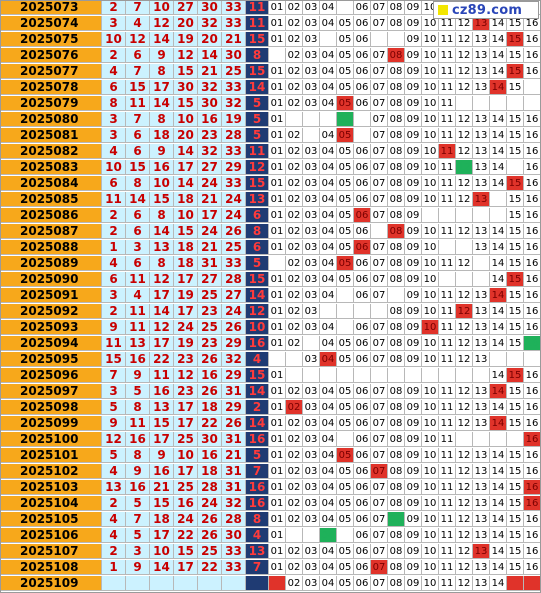 The width and height of the screenshot is (541, 593). What do you see at coordinates (51, 151) in the screenshot?
I see `period-number: 2025082` at bounding box center [51, 151].